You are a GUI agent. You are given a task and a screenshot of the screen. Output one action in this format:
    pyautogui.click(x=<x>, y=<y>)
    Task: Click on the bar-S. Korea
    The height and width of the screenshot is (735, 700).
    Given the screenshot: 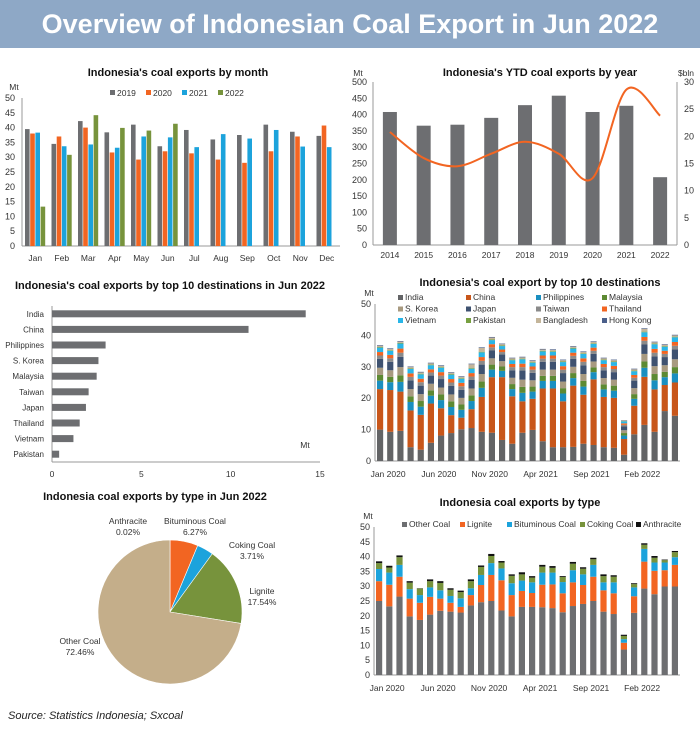 What is the action you would take?
    pyautogui.click(x=75, y=361)
    